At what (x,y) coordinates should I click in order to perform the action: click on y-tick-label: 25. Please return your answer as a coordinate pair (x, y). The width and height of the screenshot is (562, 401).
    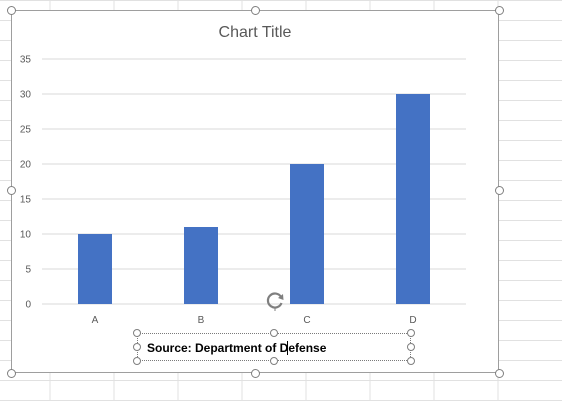
    Looking at the image, I should click on (26, 130).